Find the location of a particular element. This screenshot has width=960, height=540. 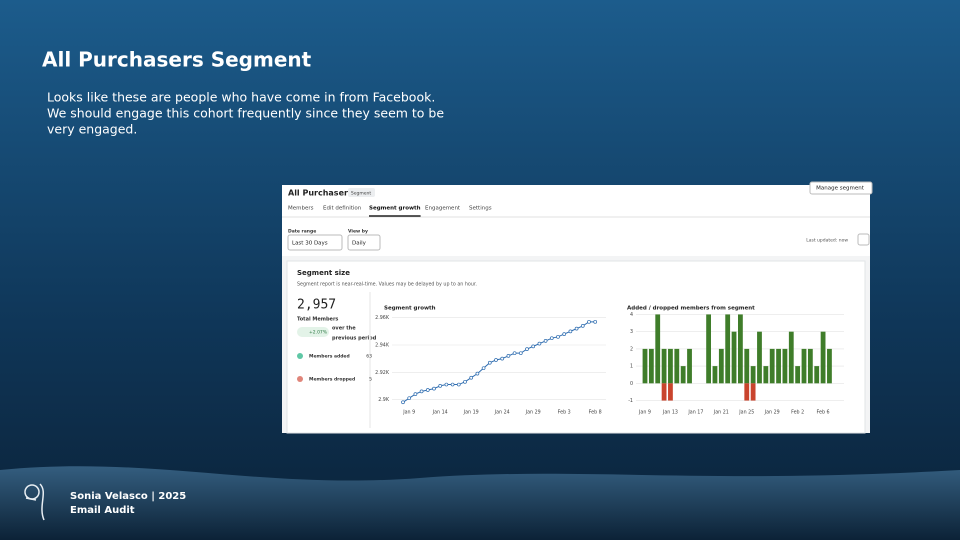

view-by-value: Daily is located at coordinates (359, 244).